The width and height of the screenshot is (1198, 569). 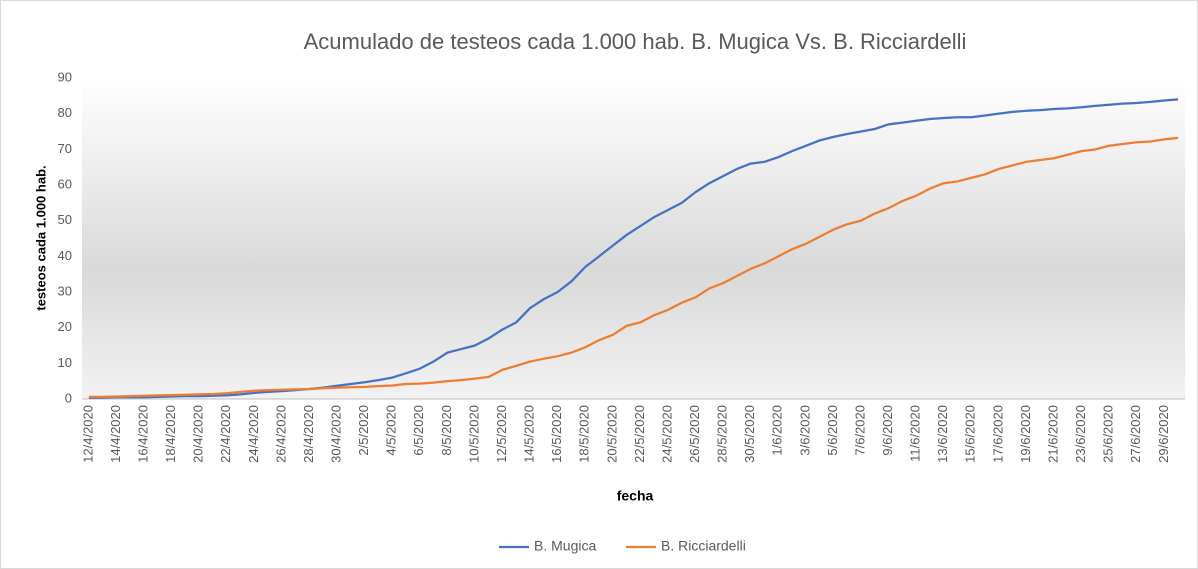 I want to click on x-tick-label: 30/4/2020, so click(x=336, y=434).